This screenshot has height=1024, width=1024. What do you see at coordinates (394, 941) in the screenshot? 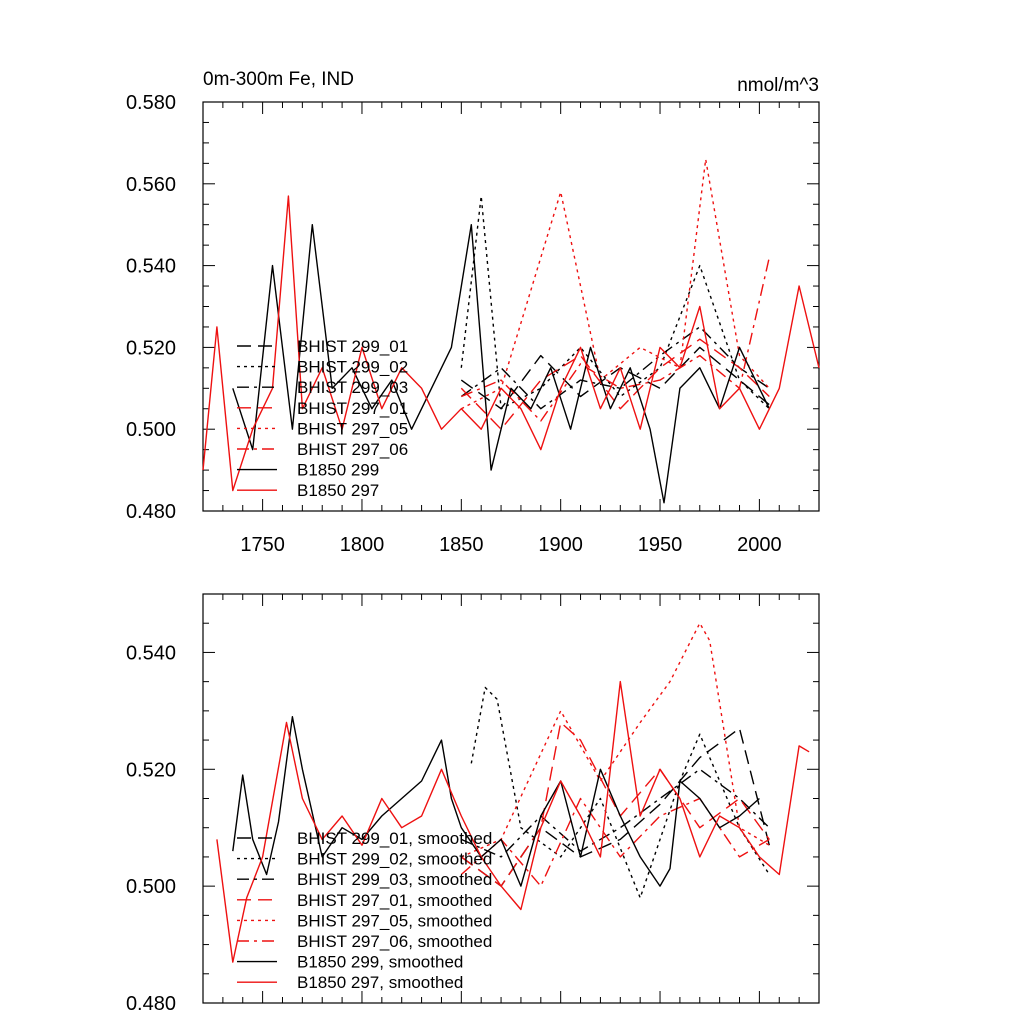
I see `legend-label: BHIST 297_06, smoothed` at bounding box center [394, 941].